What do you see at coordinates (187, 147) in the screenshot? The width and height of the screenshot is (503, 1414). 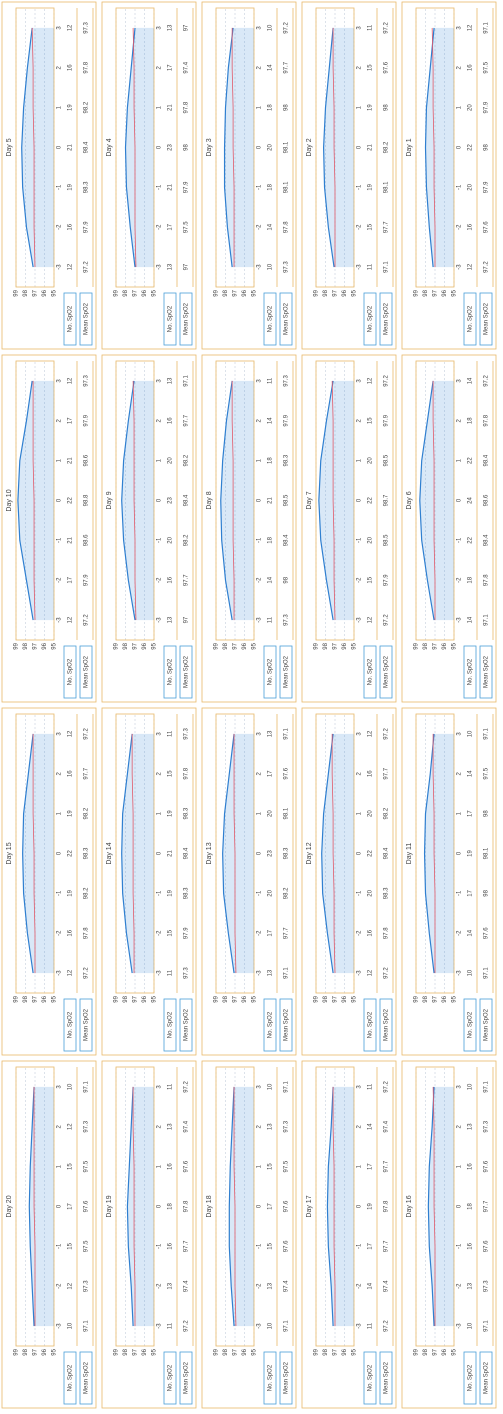 I see `table-cell: 98` at bounding box center [187, 147].